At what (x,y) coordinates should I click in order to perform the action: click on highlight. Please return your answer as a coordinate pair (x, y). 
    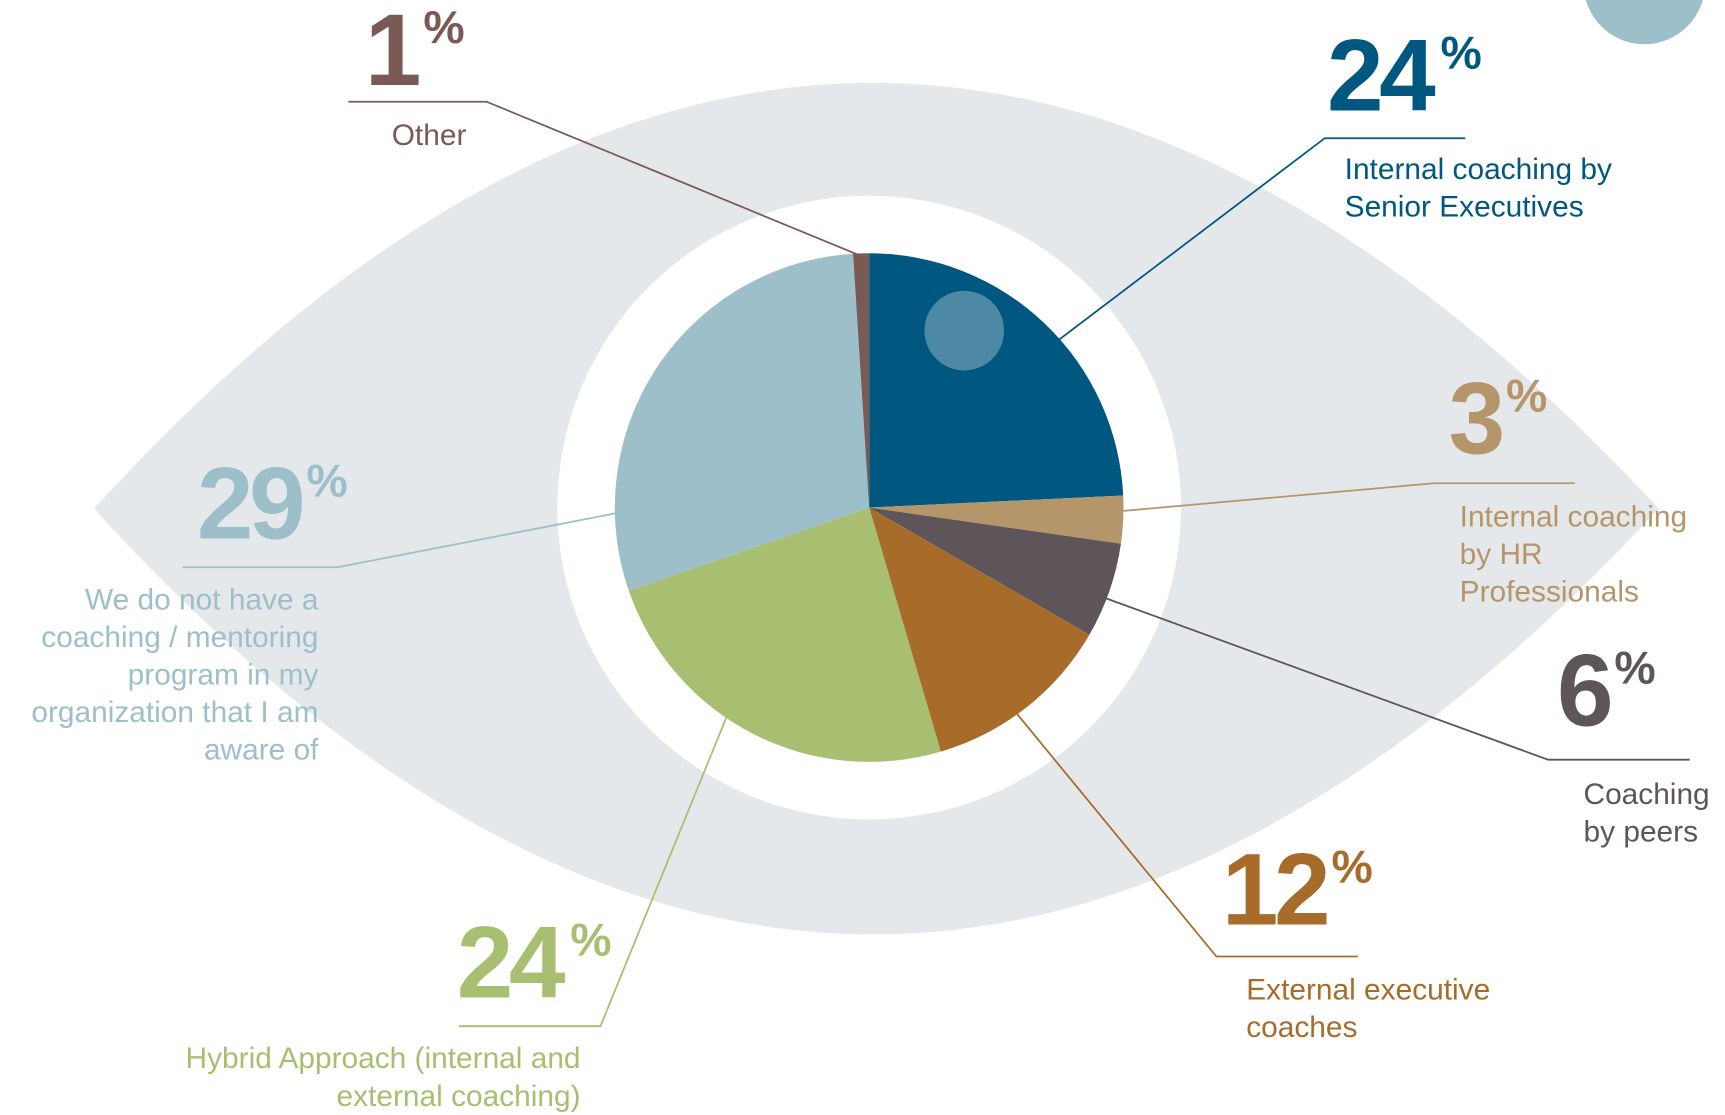
    Looking at the image, I should click on (964, 330).